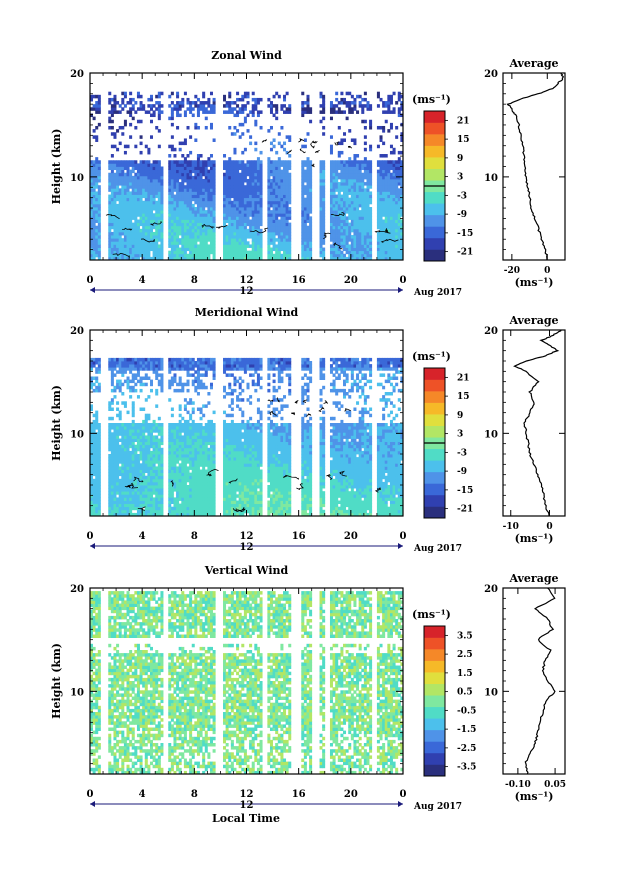 The height and width of the screenshot is (873, 618). I want to click on colorbar-tick-label: 15, so click(463, 140).